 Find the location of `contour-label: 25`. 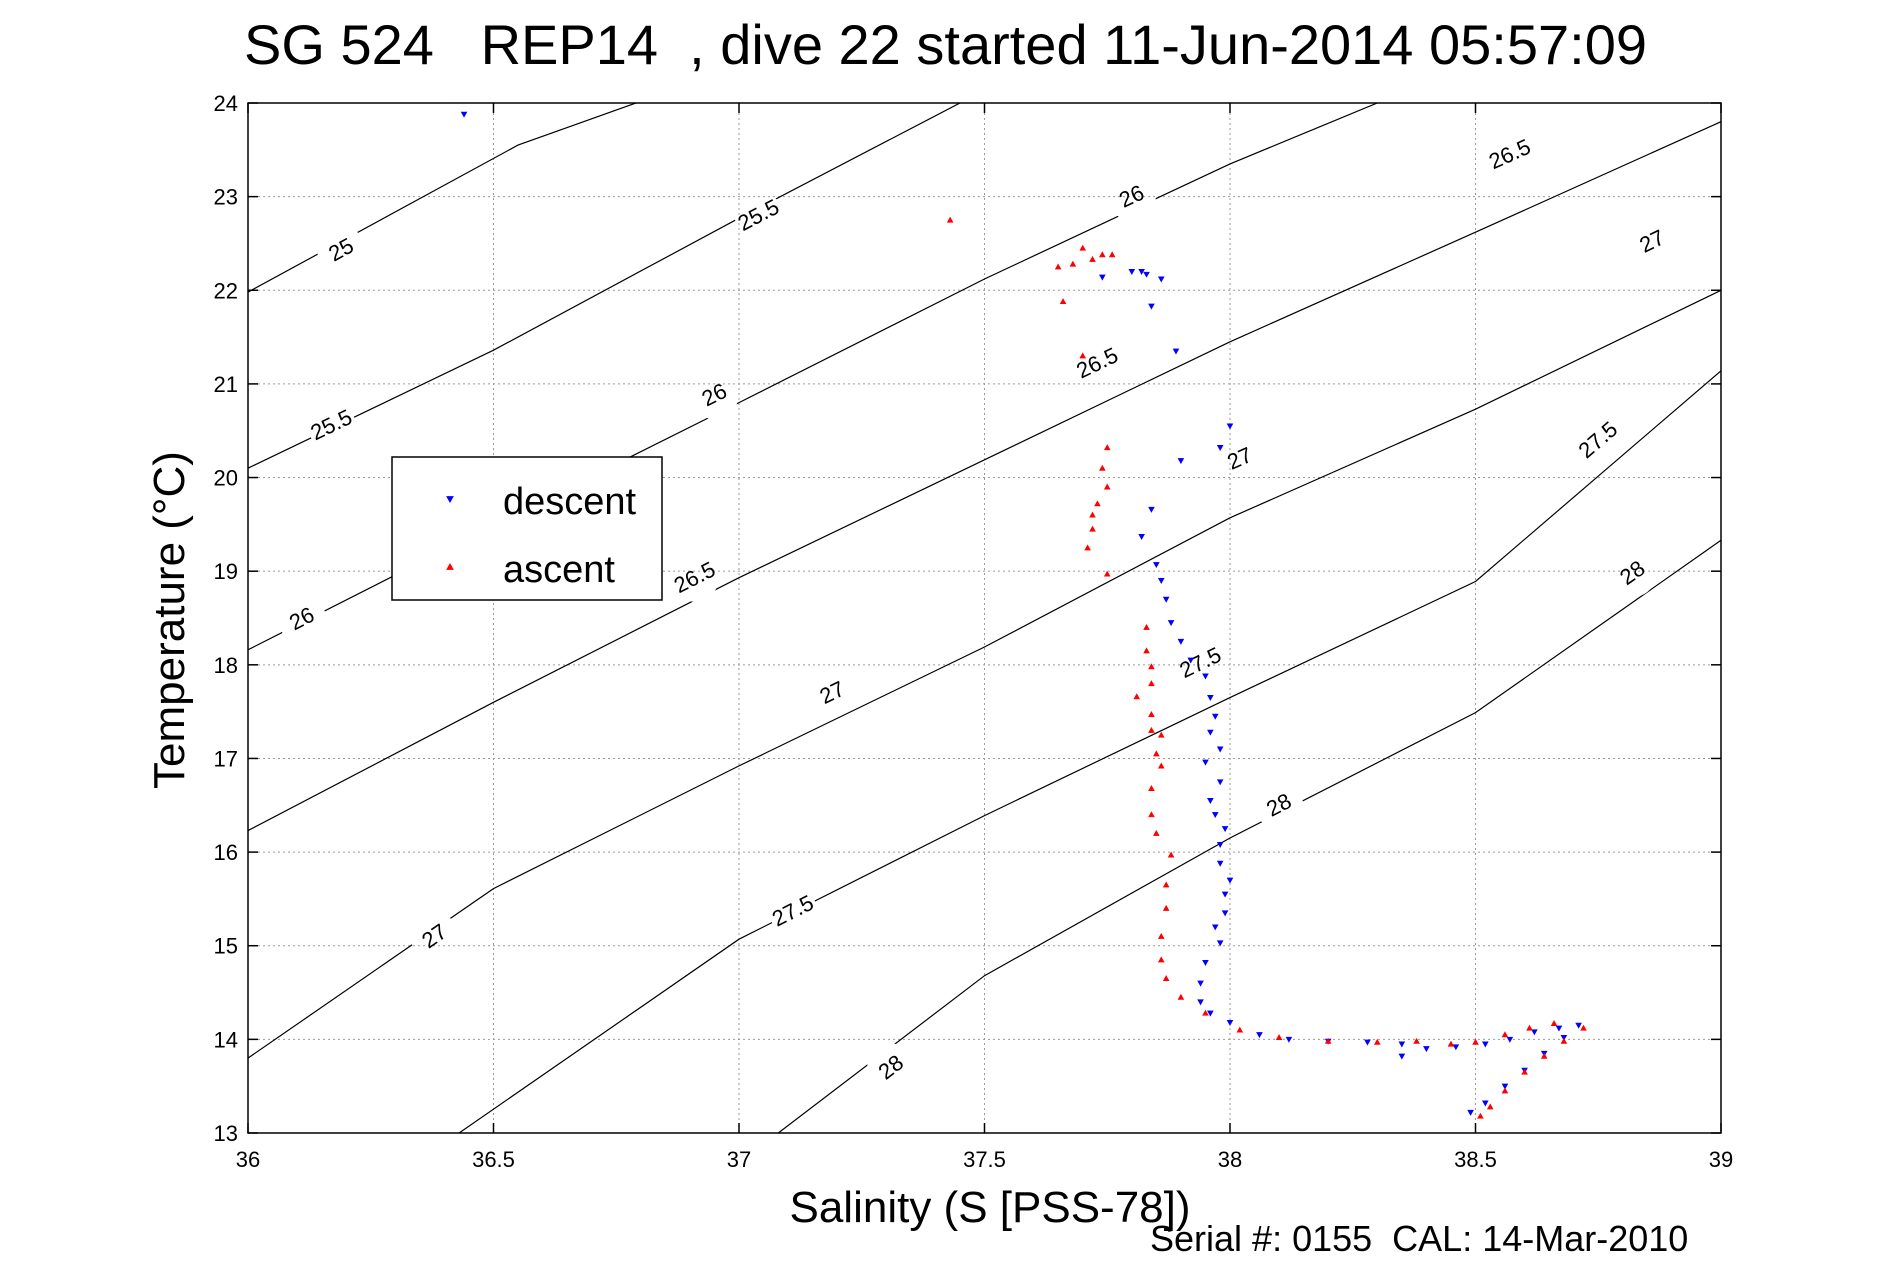

contour-label: 25 is located at coordinates (340, 250).